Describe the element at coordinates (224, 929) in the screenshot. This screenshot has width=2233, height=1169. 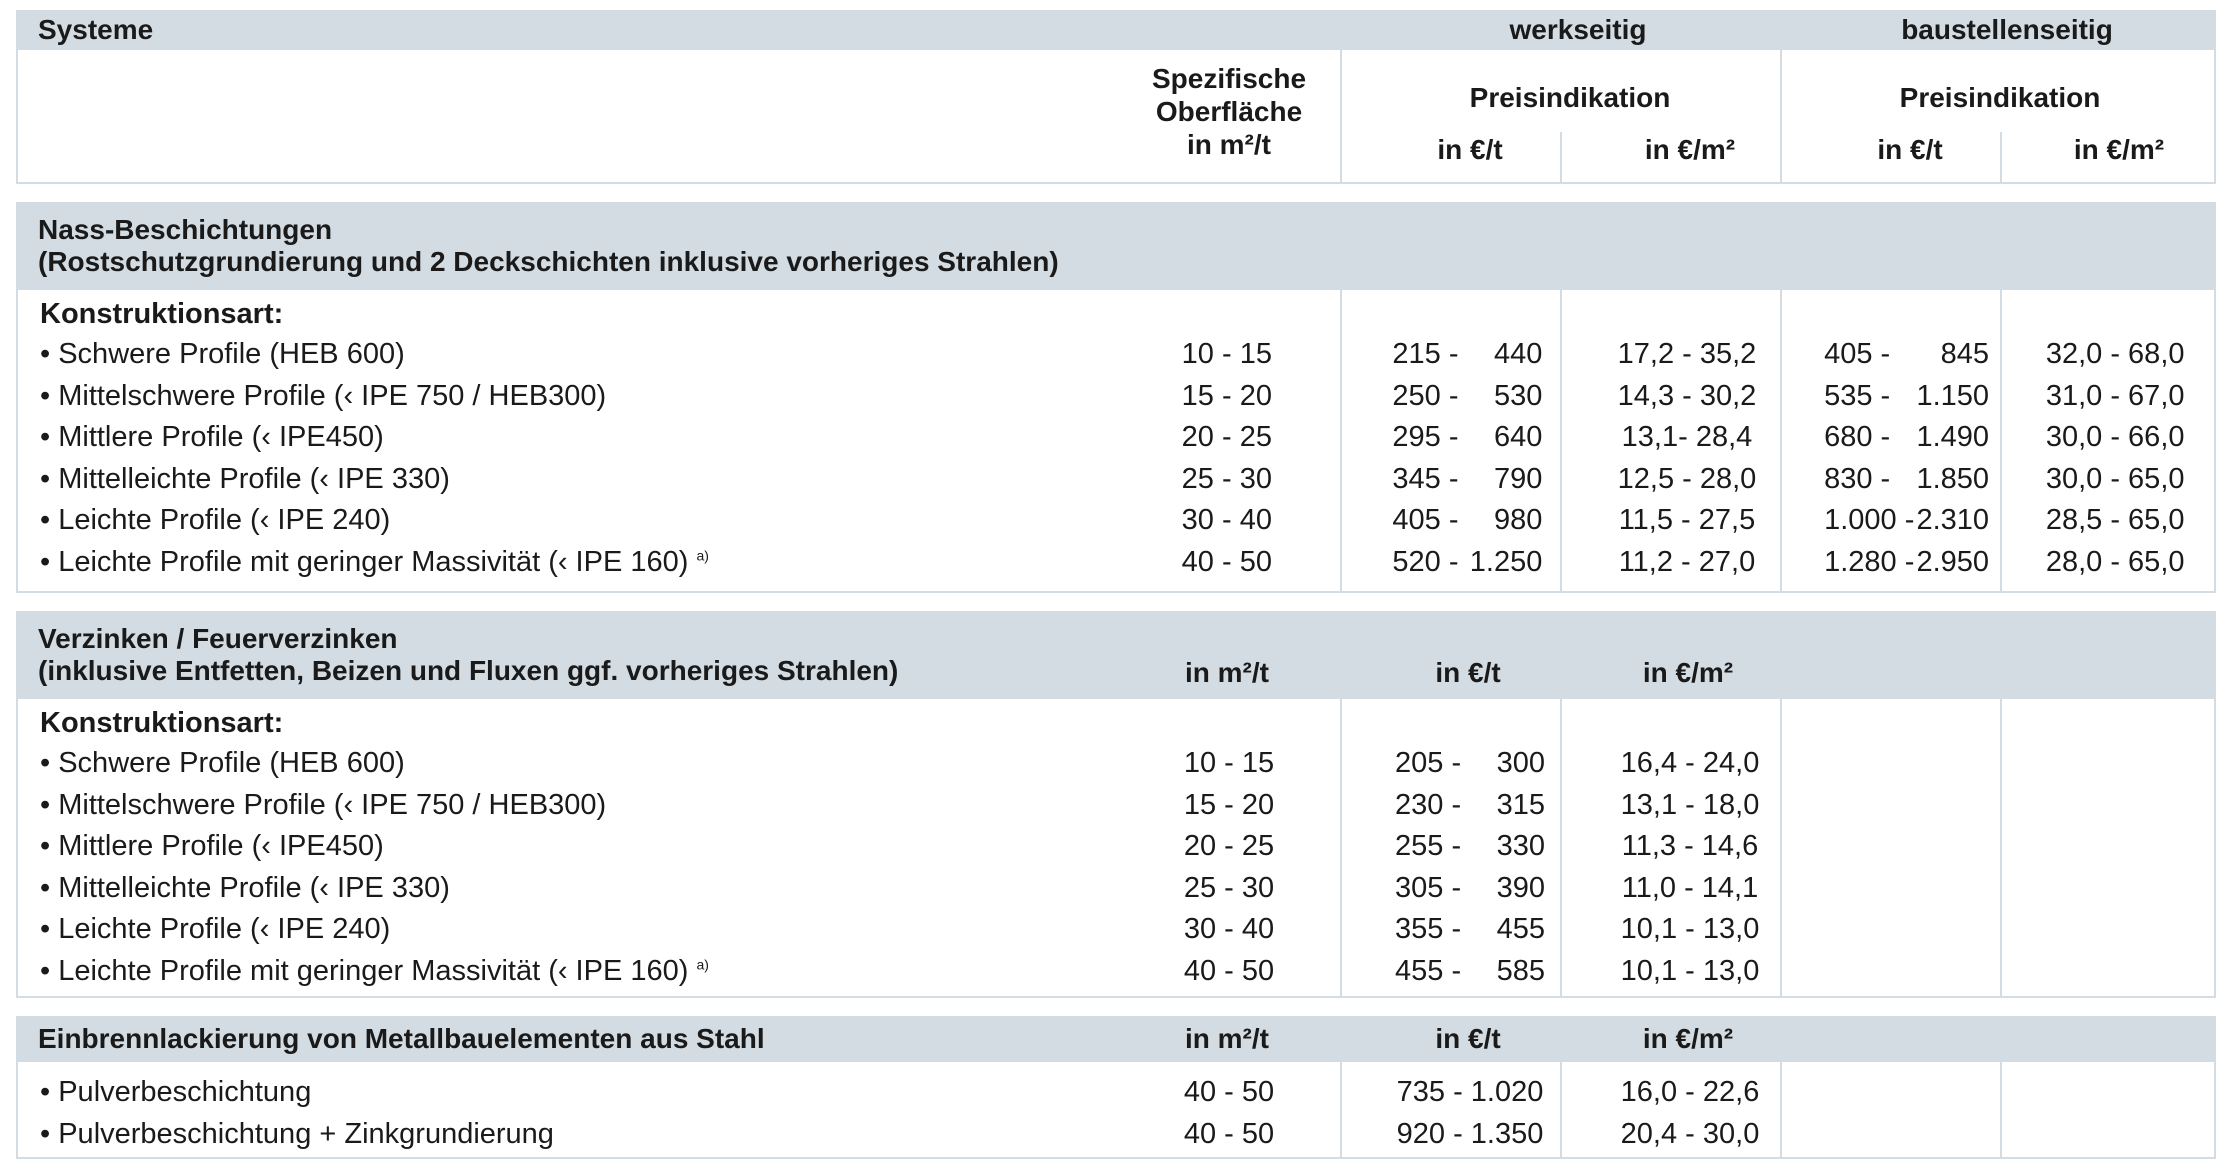
I see `row-label-text: Leichte Profile (‹ IPE 240)` at that location.